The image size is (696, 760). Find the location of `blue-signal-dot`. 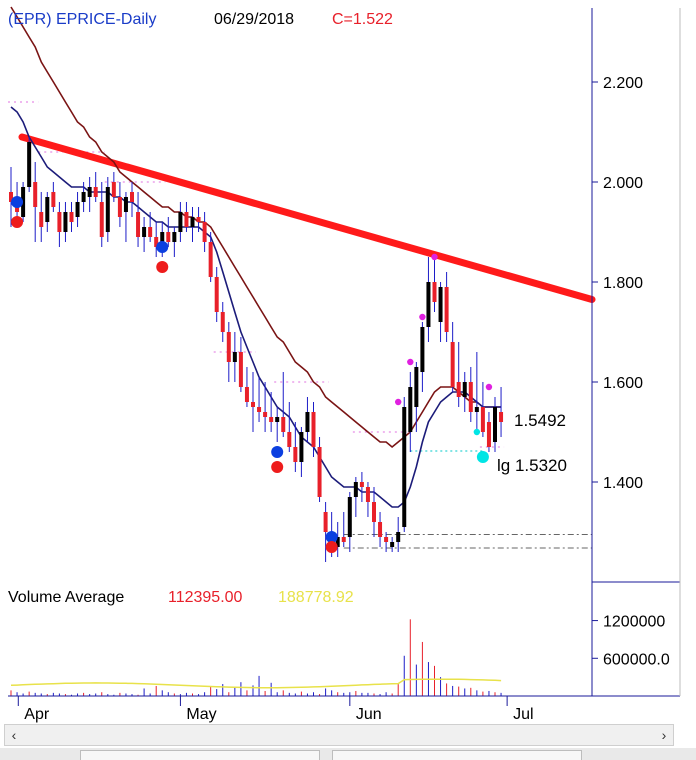

blue-signal-dot is located at coordinates (331, 537).